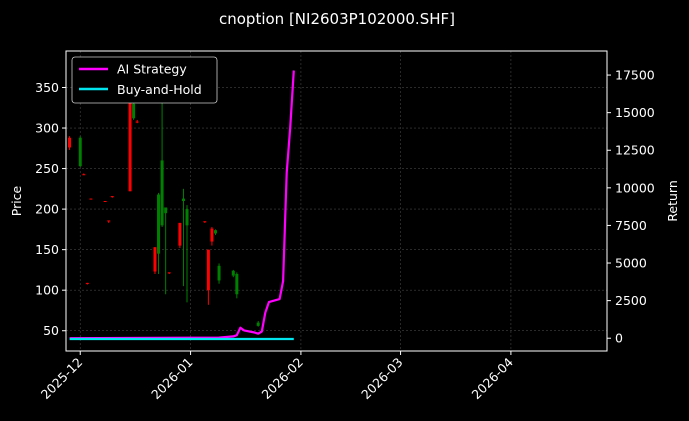 Image resolution: width=689 pixels, height=421 pixels. I want to click on x-axis: 2025-12 2026-01 2026-02 2026-03 2026-04, so click(277, 376).